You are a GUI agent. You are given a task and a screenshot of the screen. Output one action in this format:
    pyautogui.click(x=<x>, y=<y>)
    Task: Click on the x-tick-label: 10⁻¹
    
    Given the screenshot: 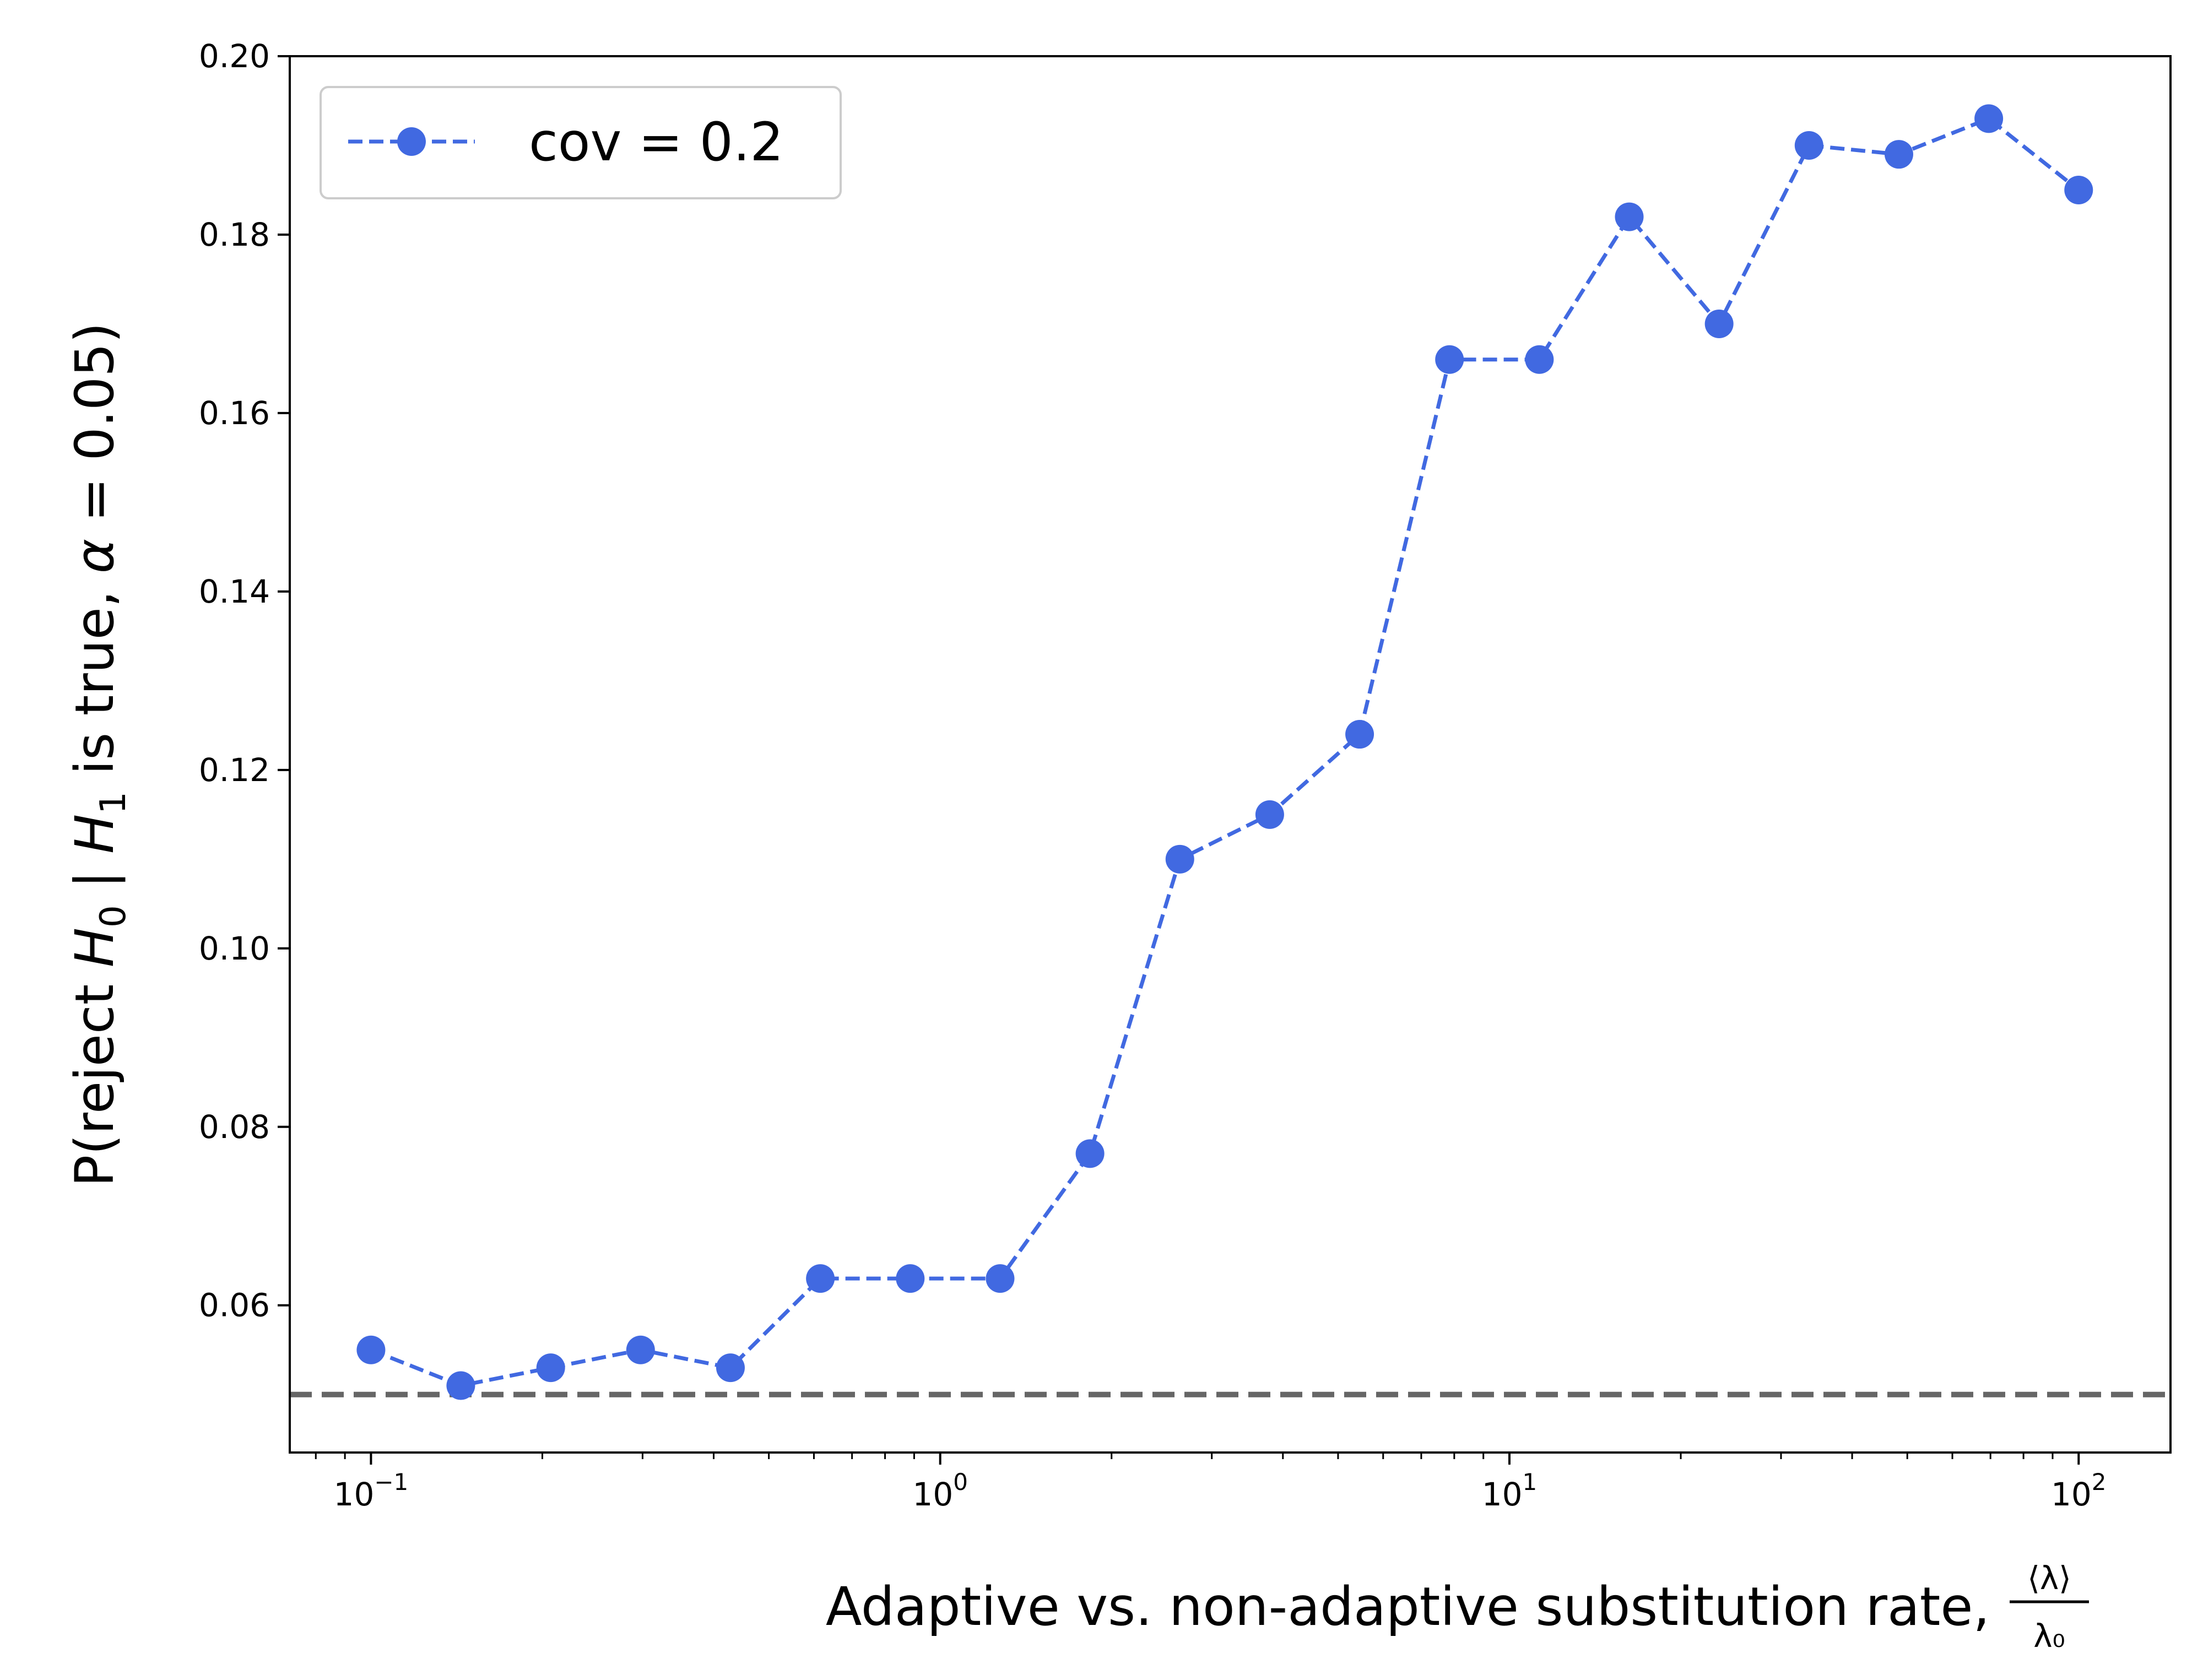 What is the action you would take?
    pyautogui.click(x=371, y=1490)
    